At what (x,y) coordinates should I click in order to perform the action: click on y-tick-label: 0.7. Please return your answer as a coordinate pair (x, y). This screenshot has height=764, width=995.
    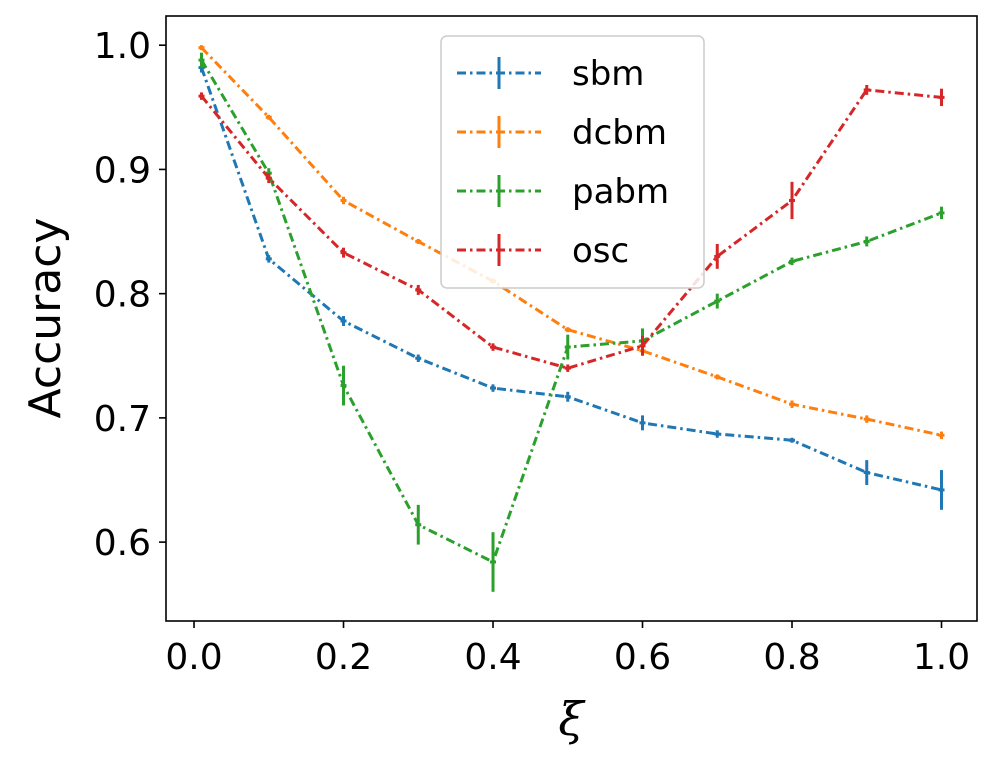
    Looking at the image, I should click on (122, 419).